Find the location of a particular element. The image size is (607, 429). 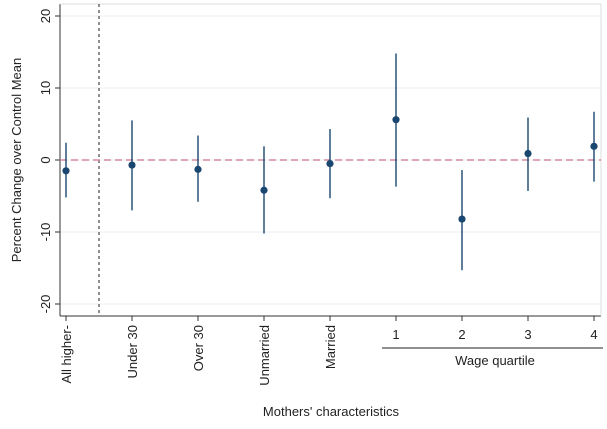

y-axis: -20 -10 0 10 20 is located at coordinates (49, 161).